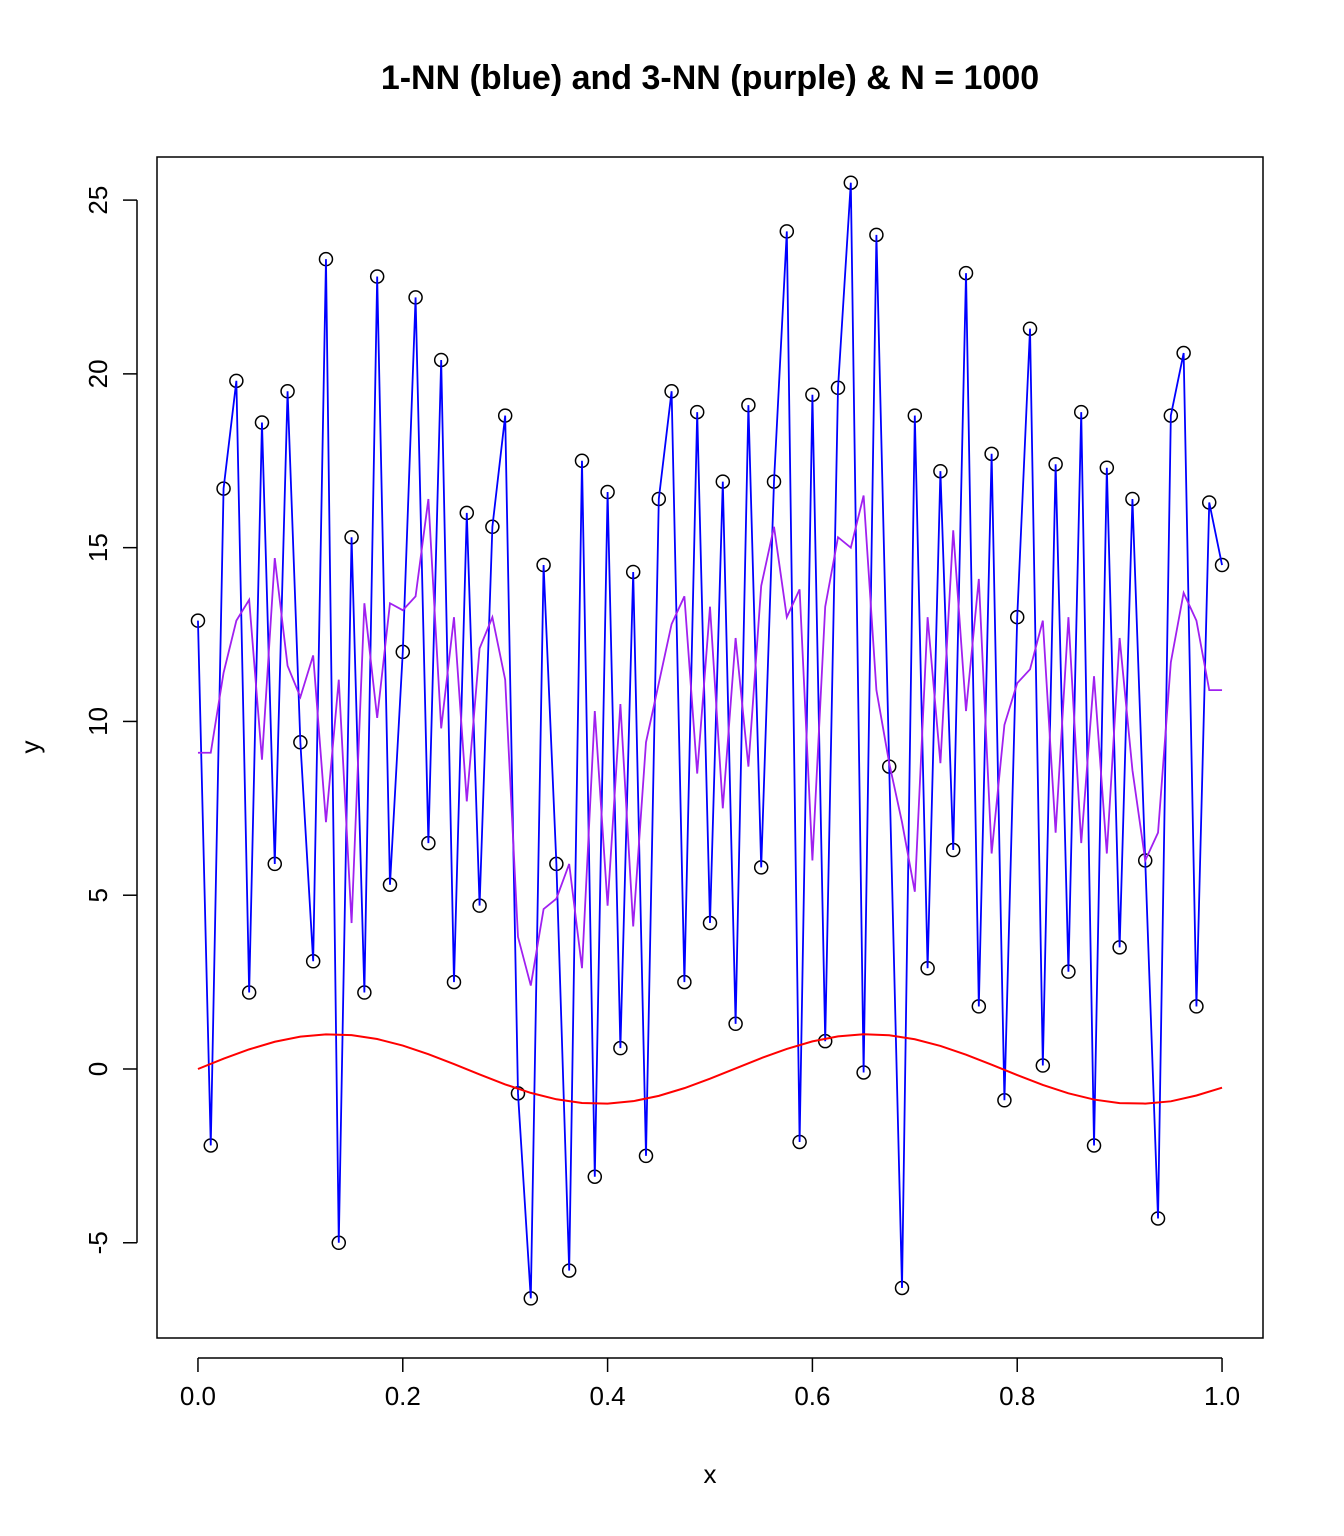 Image resolution: width=1344 pixels, height=1536 pixels. What do you see at coordinates (1222, 565) in the screenshot?
I see `point` at bounding box center [1222, 565].